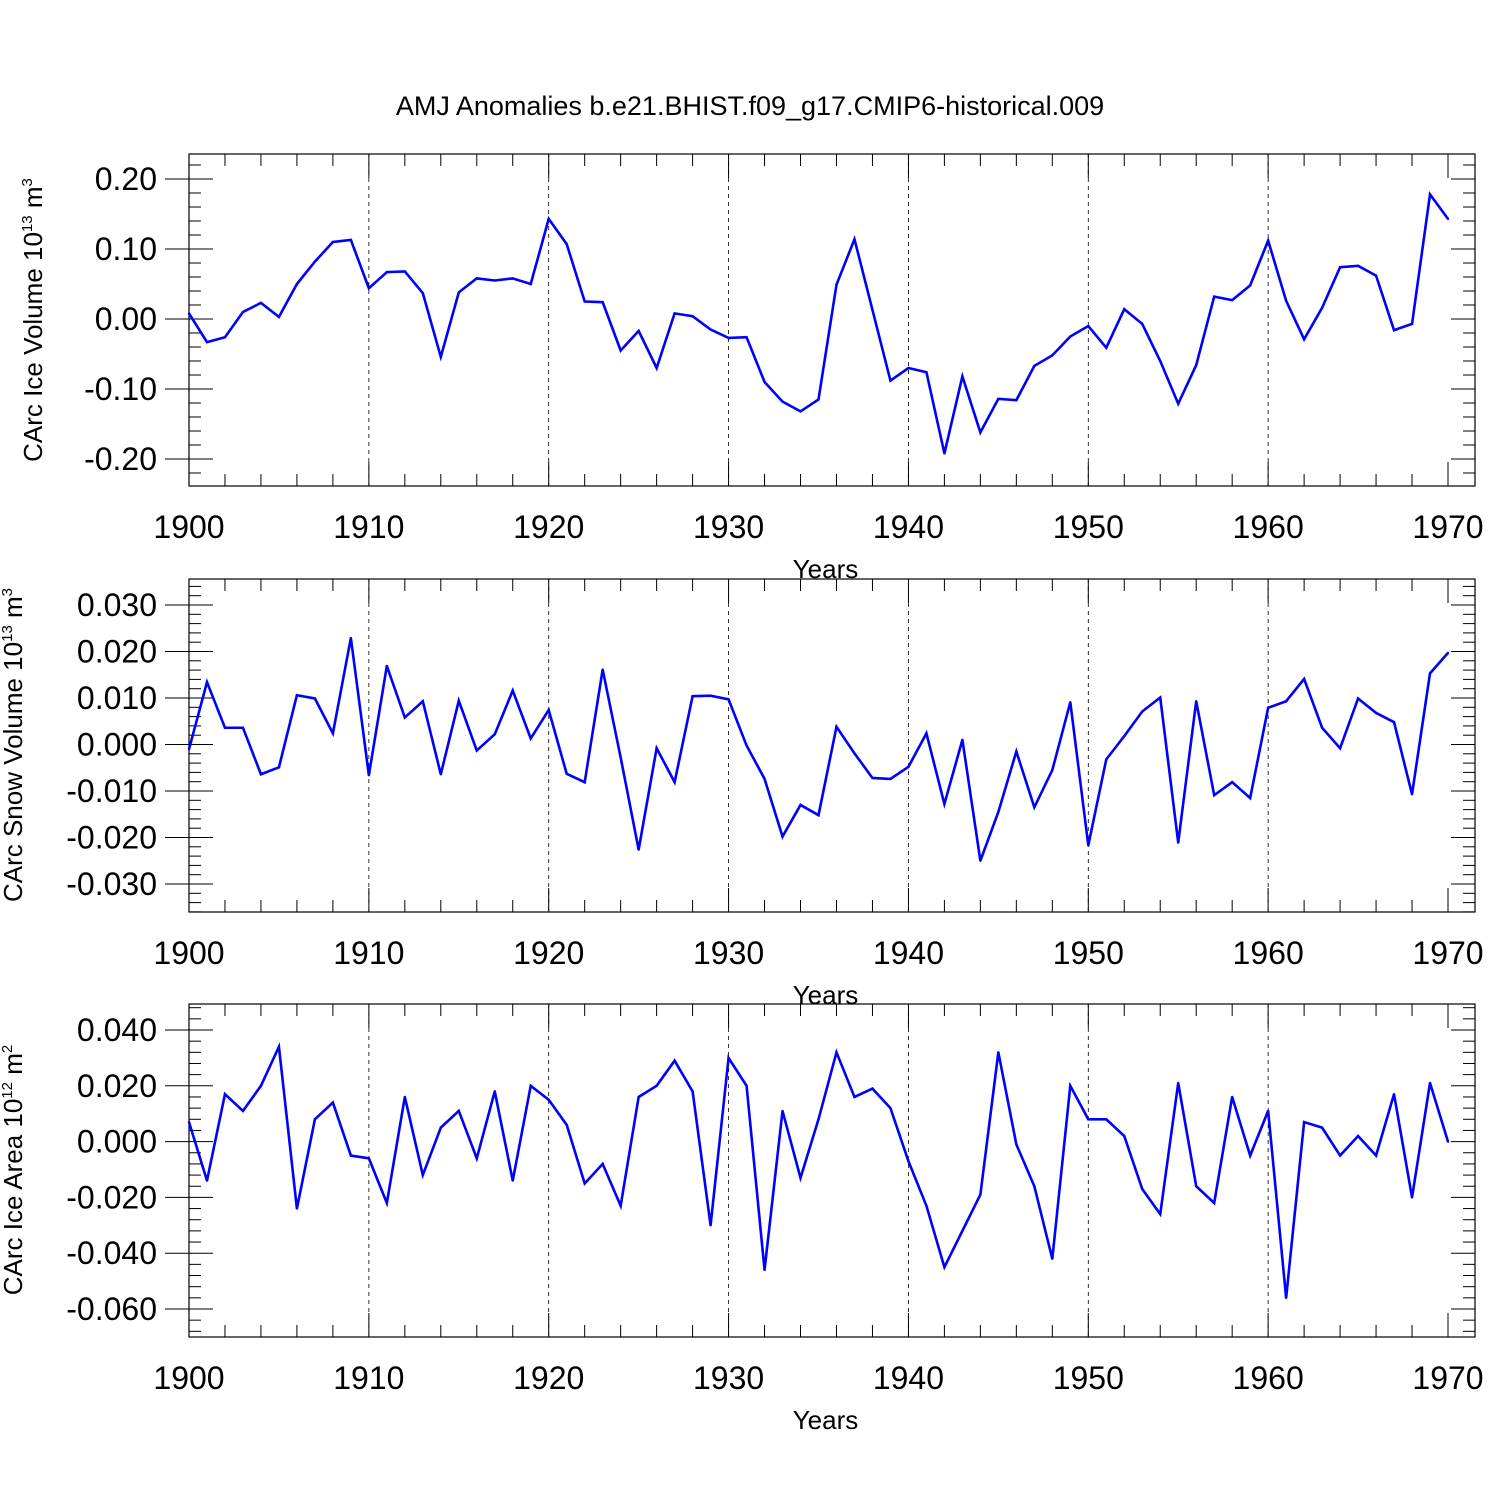  Describe the element at coordinates (1447, 953) in the screenshot. I see `x-tick-label-1970: 1970` at that location.